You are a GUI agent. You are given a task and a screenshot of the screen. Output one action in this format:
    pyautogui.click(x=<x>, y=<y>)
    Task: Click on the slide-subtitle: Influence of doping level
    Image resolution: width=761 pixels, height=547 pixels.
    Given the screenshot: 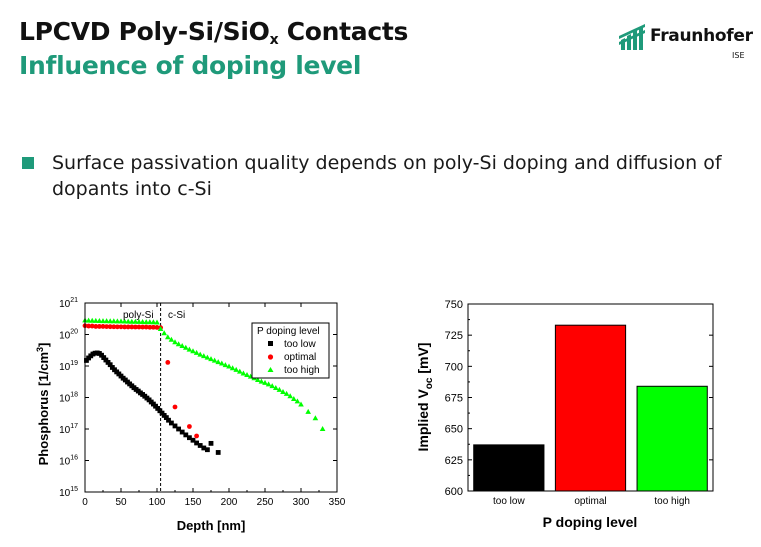 What is the action you would take?
    pyautogui.click(x=190, y=65)
    